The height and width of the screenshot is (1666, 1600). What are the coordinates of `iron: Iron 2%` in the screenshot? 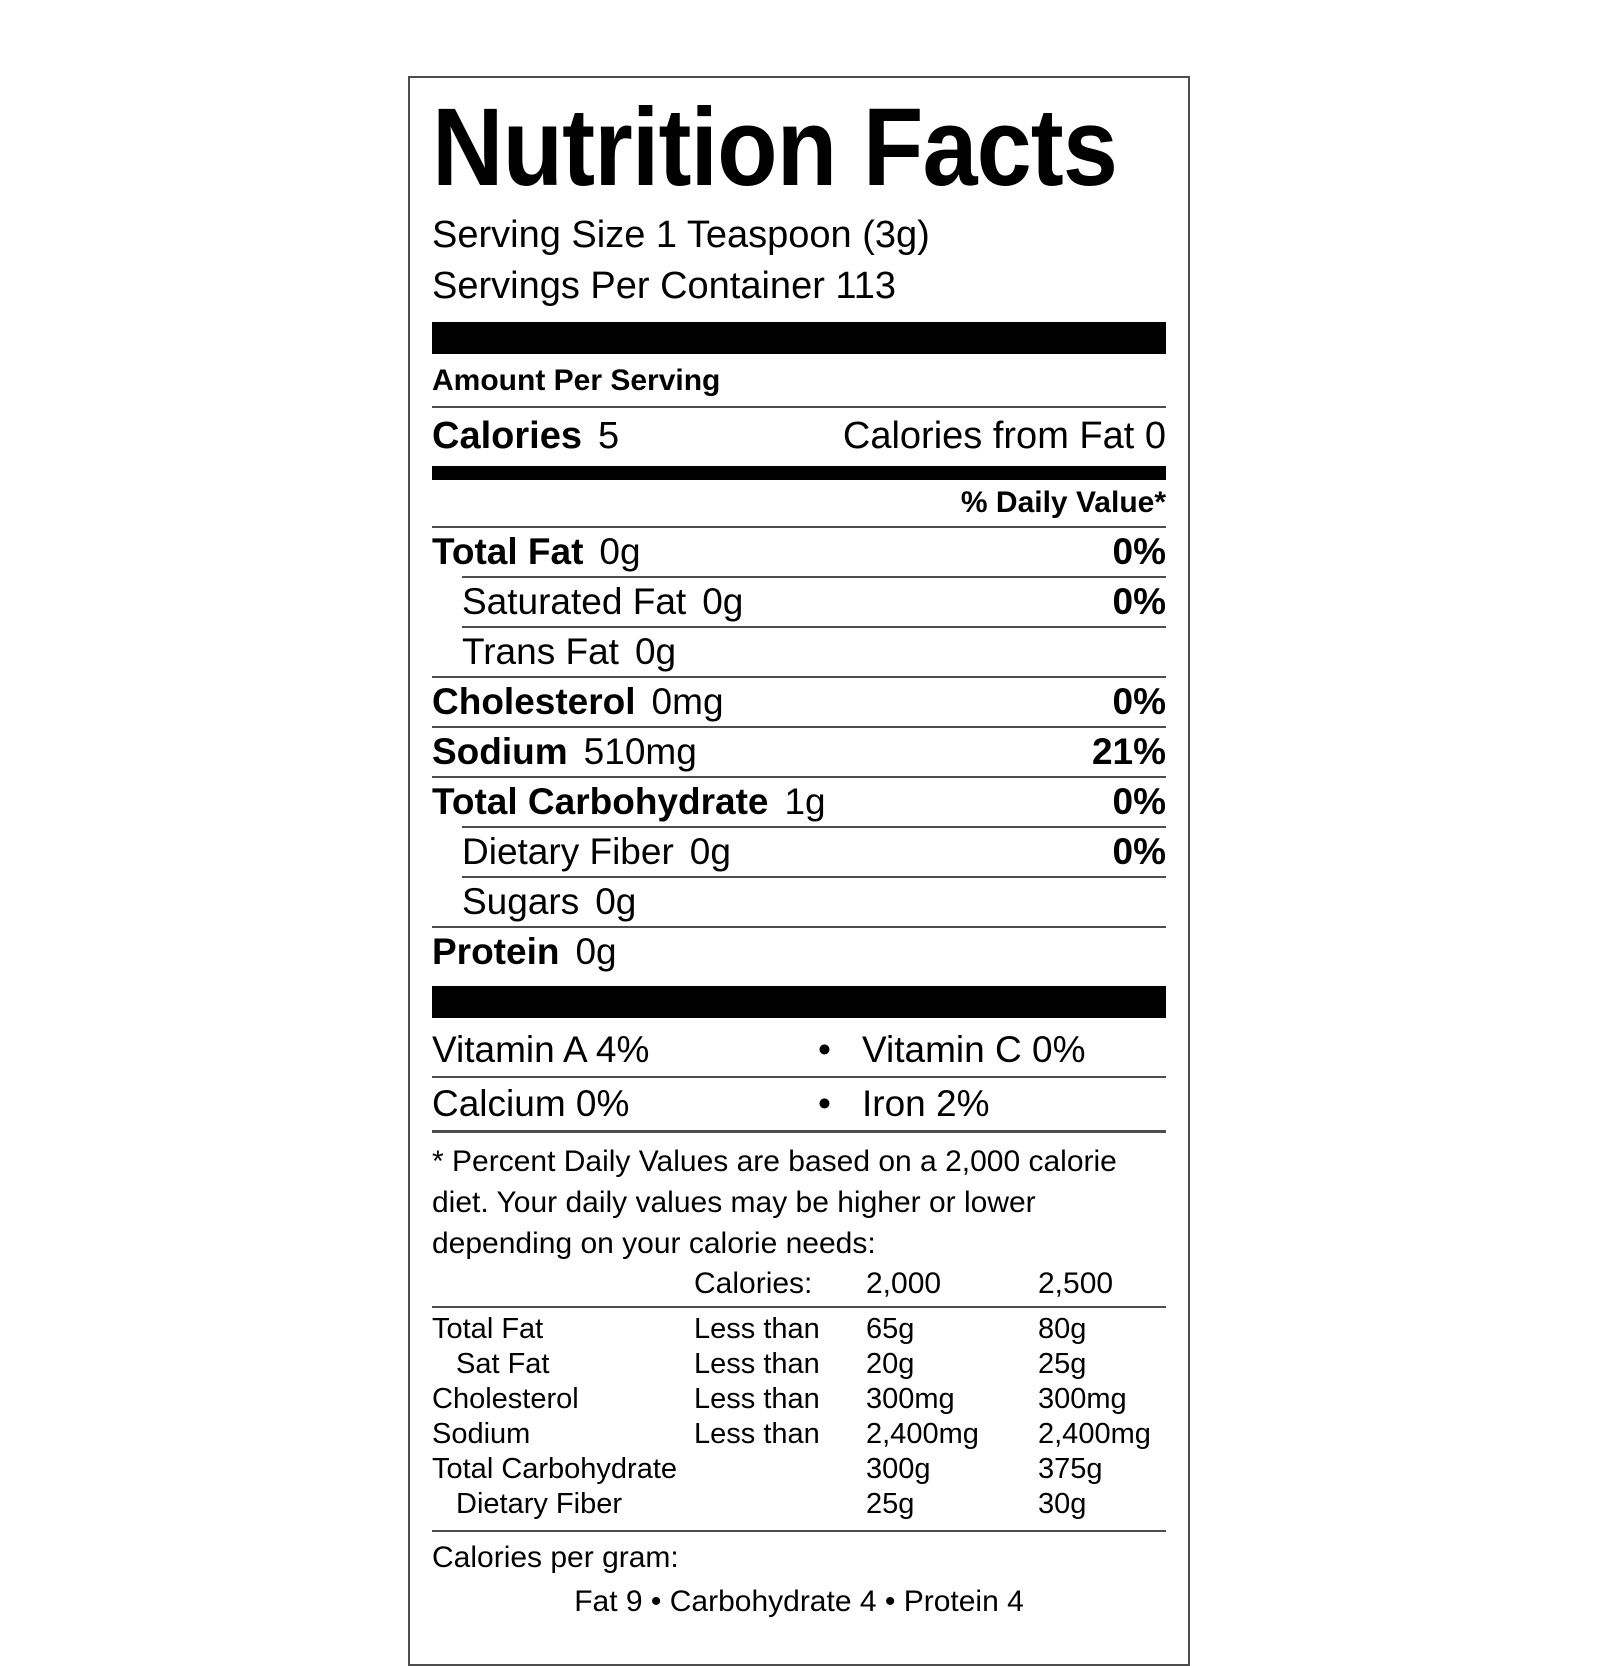 It's located at (926, 1104).